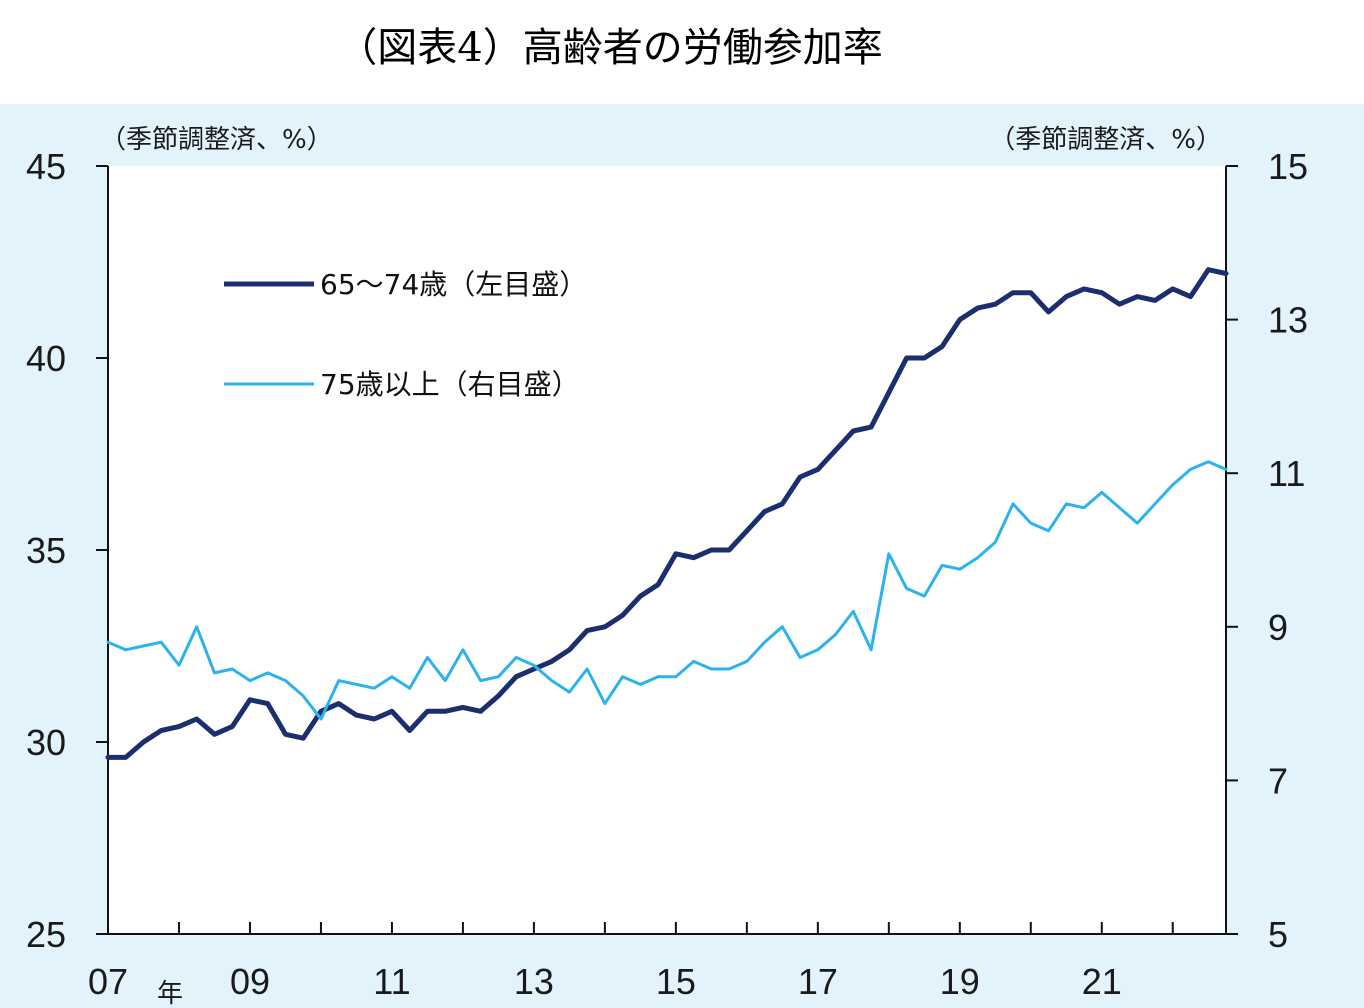  What do you see at coordinates (631, 965) in the screenshot?
I see `x-axis: 07 年 09 11 13 15 17 19 21` at bounding box center [631, 965].